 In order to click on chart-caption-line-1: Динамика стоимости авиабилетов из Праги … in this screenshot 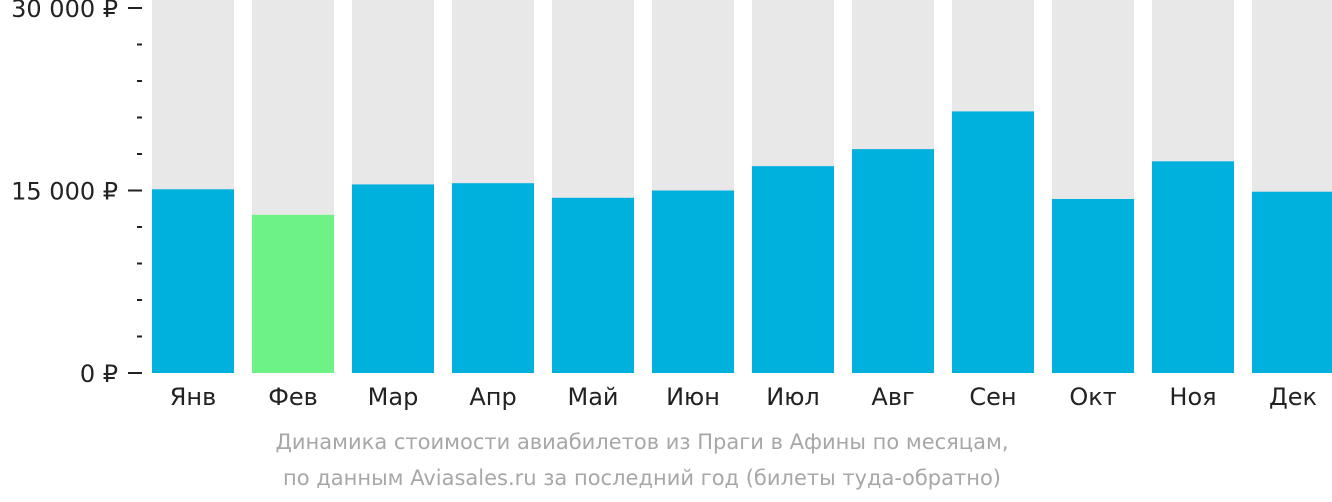, I will do `click(642, 442)`.